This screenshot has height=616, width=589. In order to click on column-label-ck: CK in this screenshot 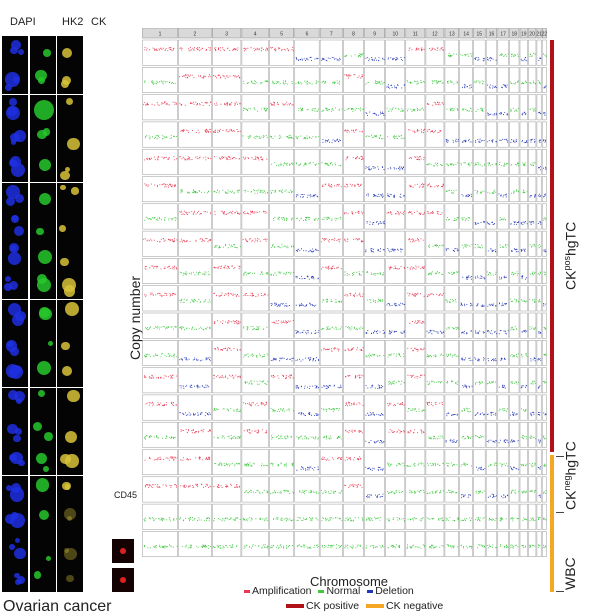, I will do `click(99, 22)`.